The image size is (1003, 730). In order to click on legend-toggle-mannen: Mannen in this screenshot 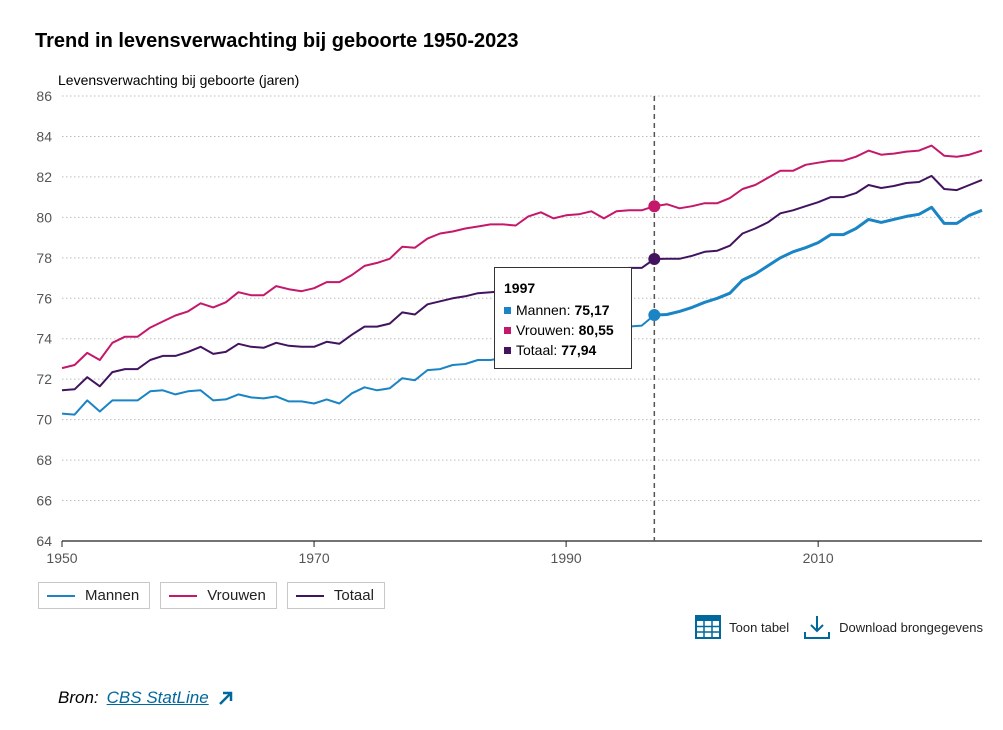, I will do `click(94, 595)`.